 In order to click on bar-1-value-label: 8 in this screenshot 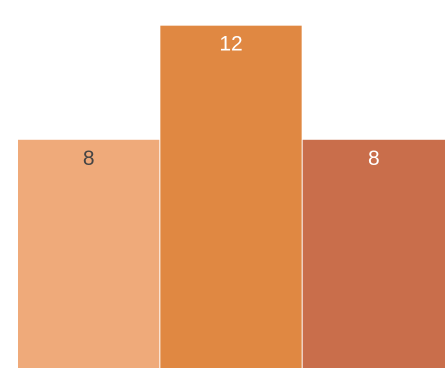, I will do `click(89, 158)`.